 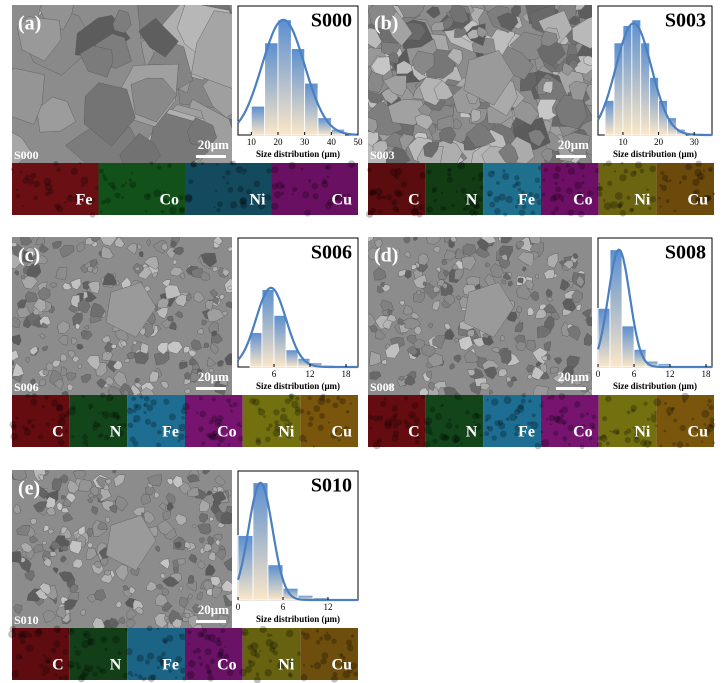 I want to click on fit-curve, so click(x=297, y=541).